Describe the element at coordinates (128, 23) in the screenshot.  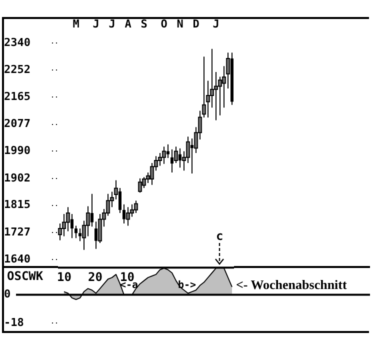
I see `x-tick-label: A` at that location.